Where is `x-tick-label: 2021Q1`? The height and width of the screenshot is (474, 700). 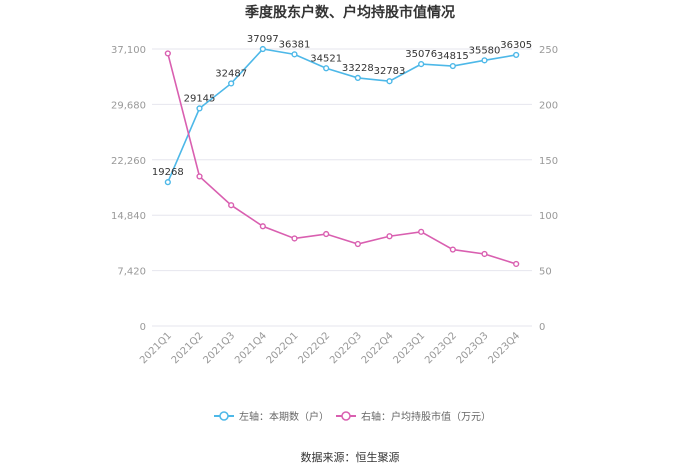 x-tick-label: 2021Q1 is located at coordinates (156, 348).